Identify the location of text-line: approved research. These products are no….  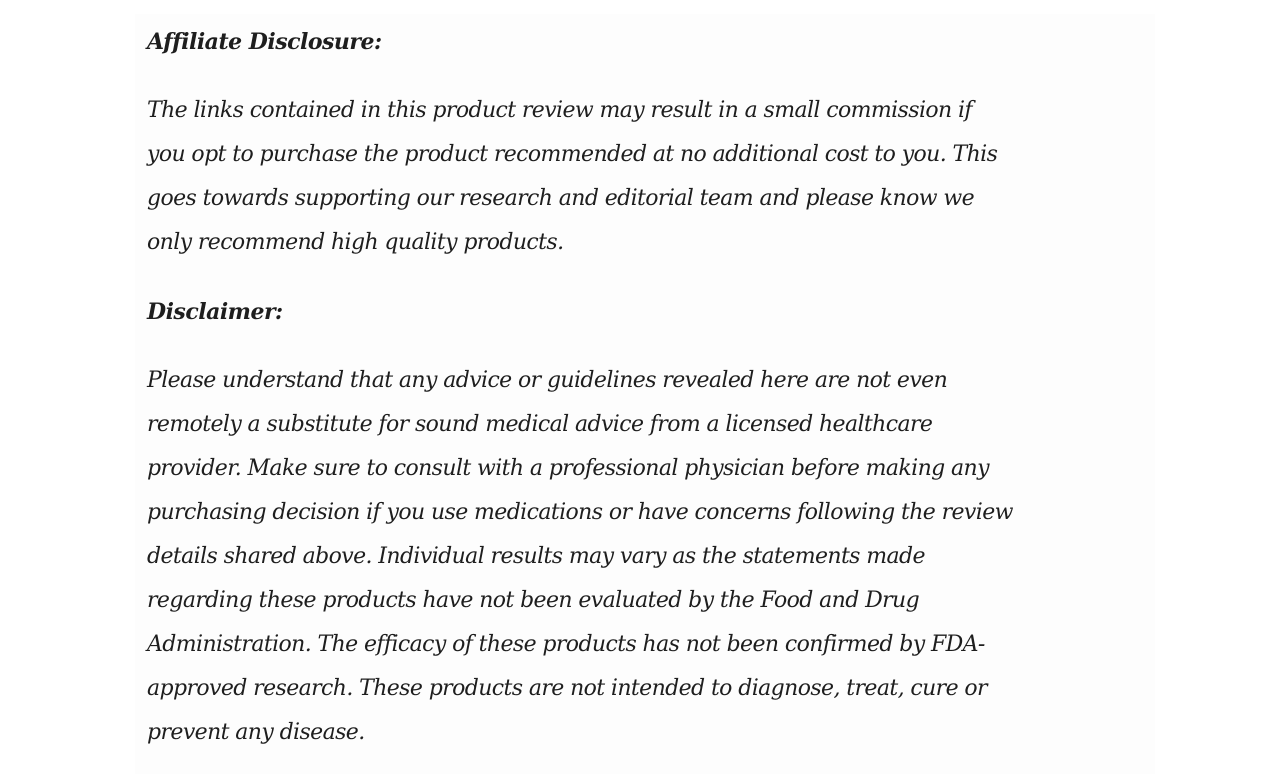
(567, 688).